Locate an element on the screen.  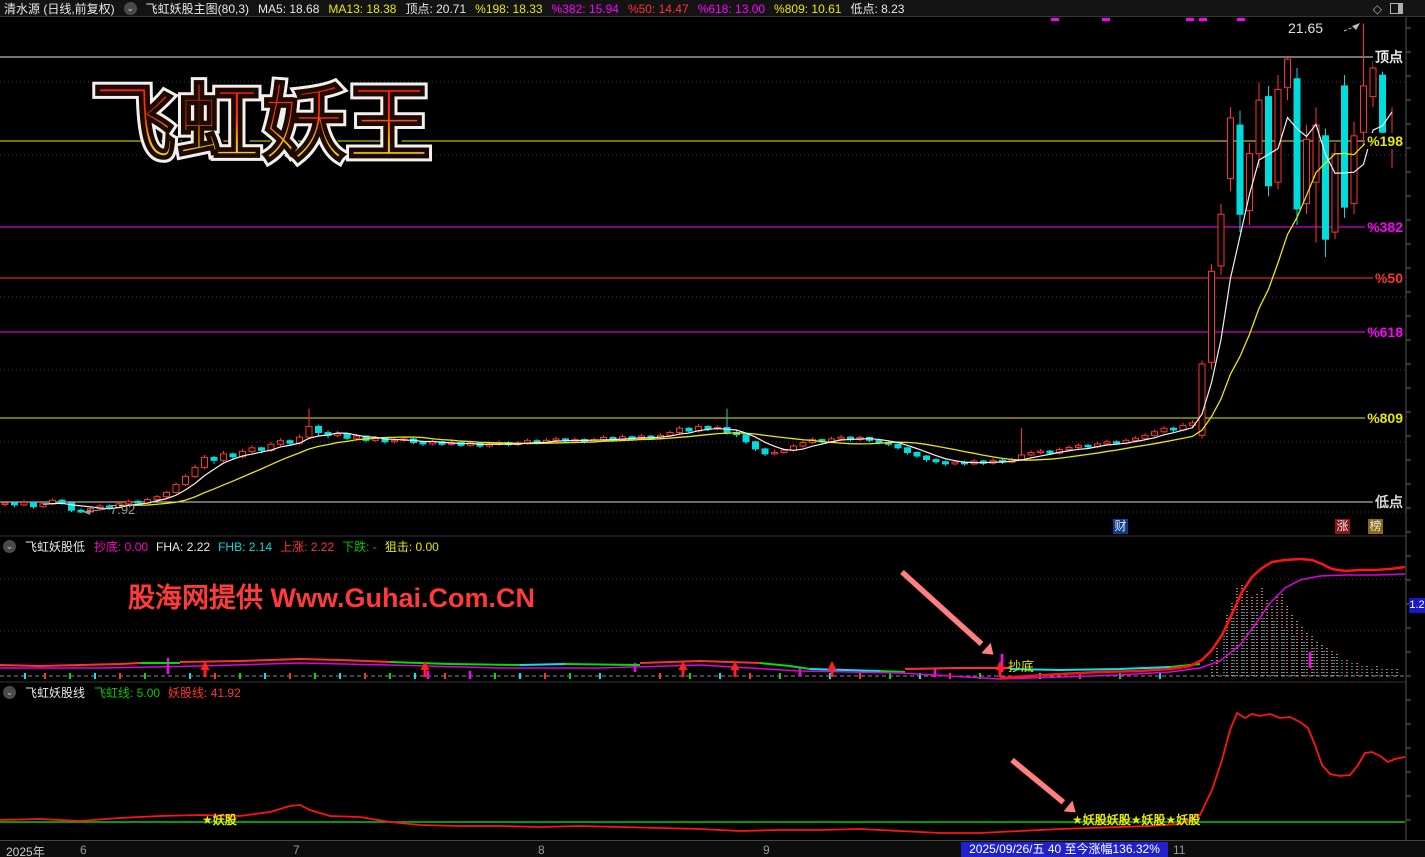
annotation-arrow-panel2 is located at coordinates (942, 608).